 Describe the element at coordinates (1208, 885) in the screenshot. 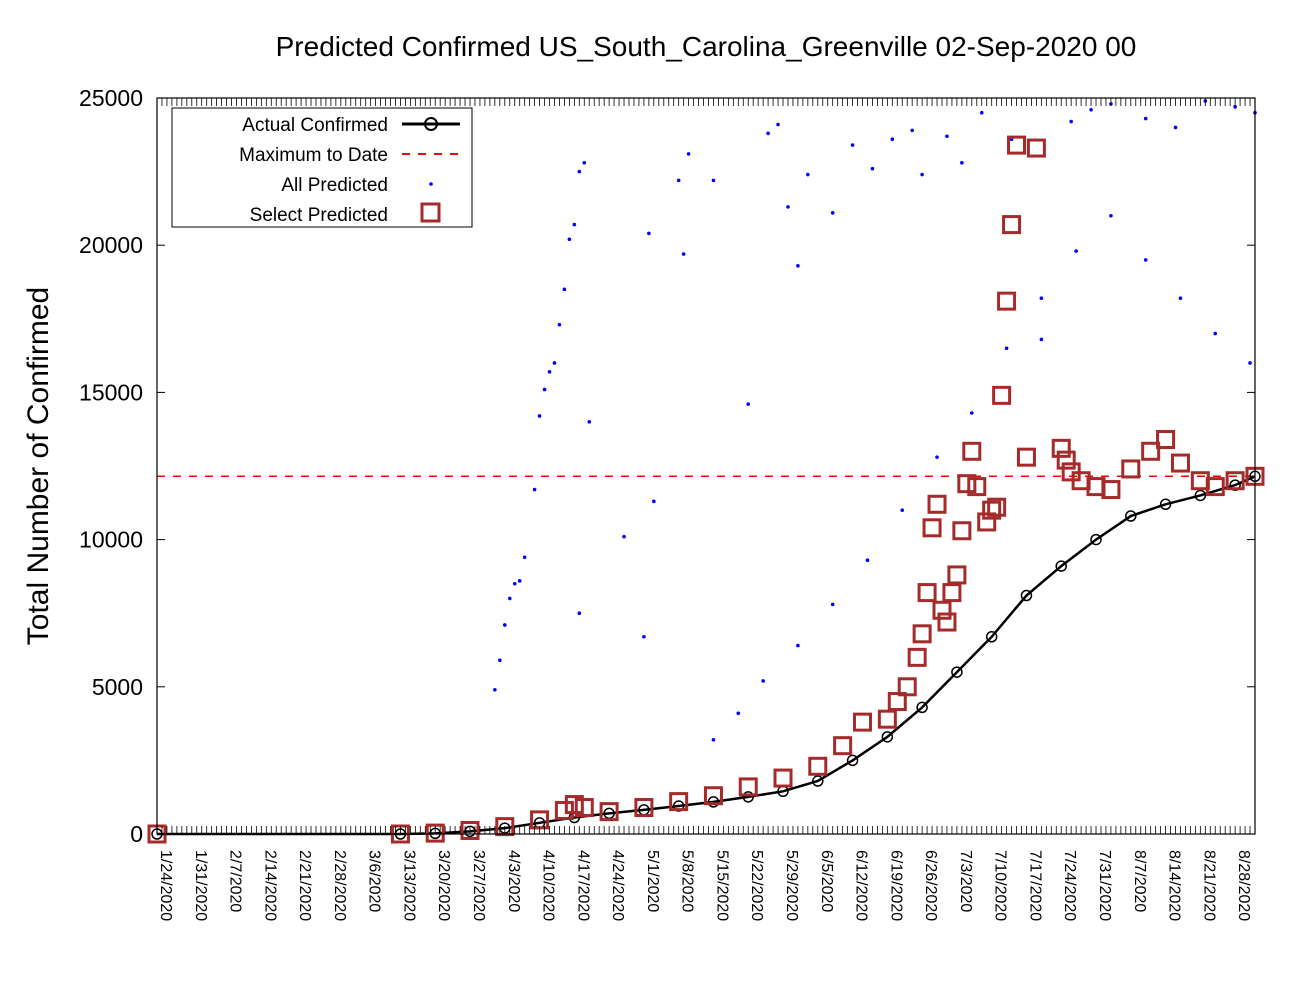

I see `x-tick-label: 8/21/2020` at that location.